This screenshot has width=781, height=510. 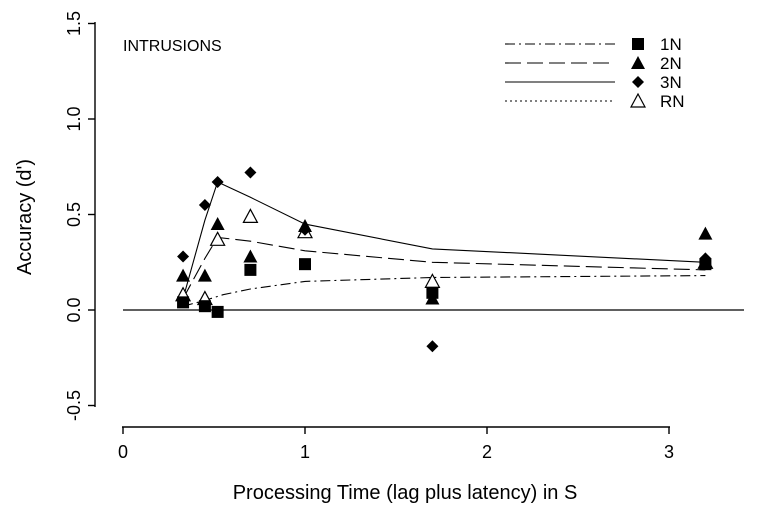 What do you see at coordinates (123, 452) in the screenshot?
I see `x-tick-label: 0` at bounding box center [123, 452].